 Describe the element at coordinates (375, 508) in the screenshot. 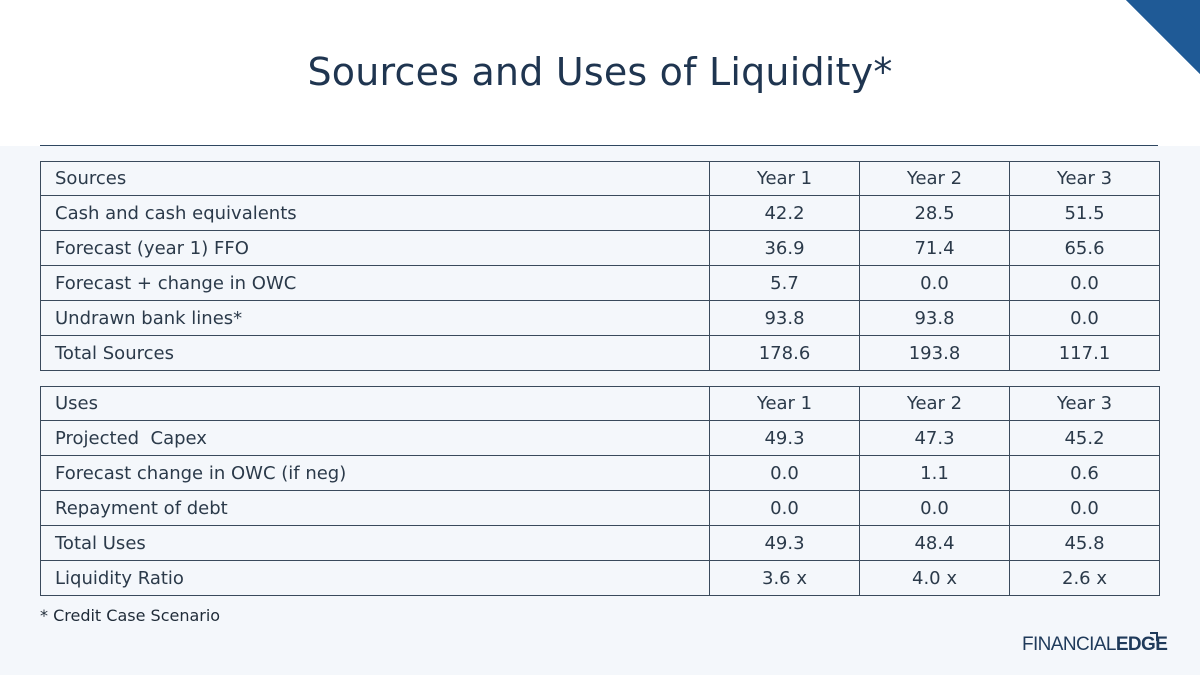

I see `row-label: Repayment of debt` at that location.